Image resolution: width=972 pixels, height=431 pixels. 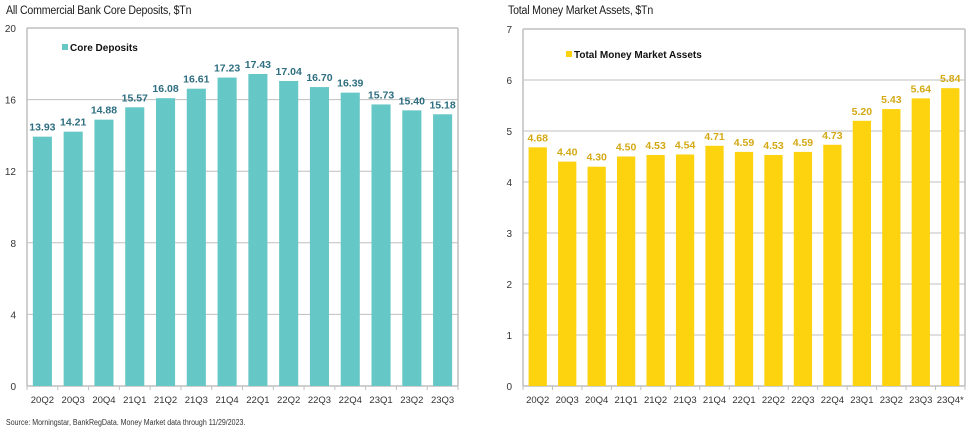 I want to click on mma-xtick-label: 20Q4, so click(x=596, y=400).